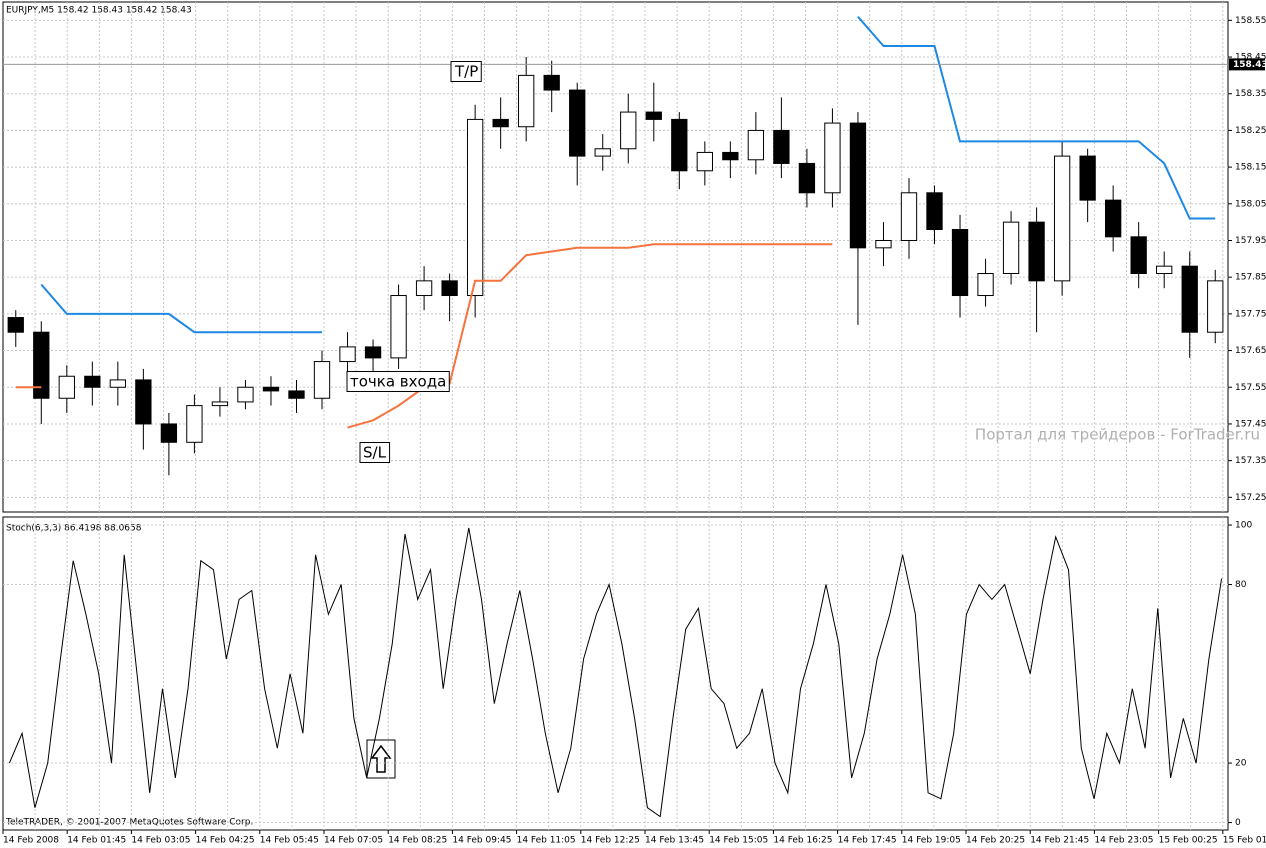 The width and height of the screenshot is (1266, 848). Describe the element at coordinates (802, 841) in the screenshot. I see `x-tick-label: 14 Feb 16:25` at that location.